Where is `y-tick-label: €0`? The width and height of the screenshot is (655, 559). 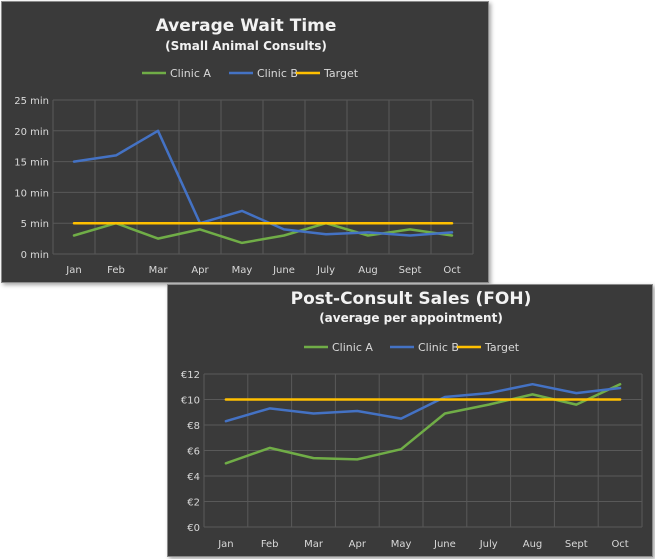
y-tick-label: €0 is located at coordinates (193, 528).